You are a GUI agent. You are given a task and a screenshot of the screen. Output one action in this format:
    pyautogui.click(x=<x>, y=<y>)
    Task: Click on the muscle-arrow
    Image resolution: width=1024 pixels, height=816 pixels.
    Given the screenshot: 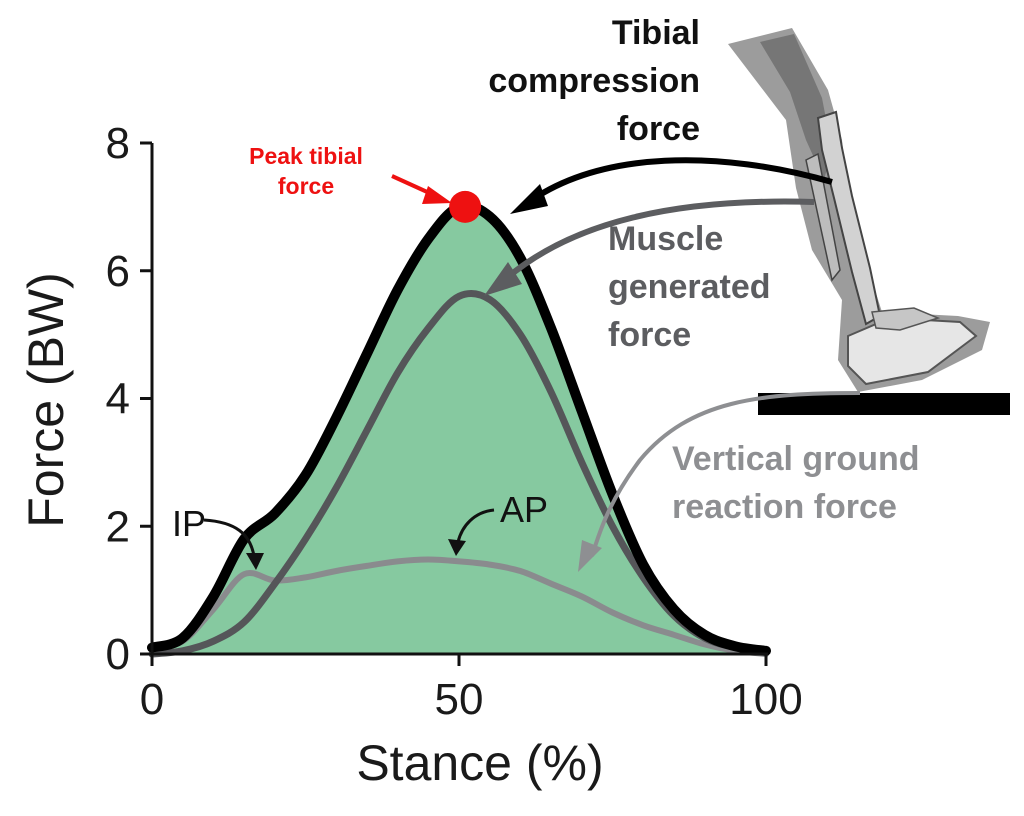 What is the action you would take?
    pyautogui.click(x=656, y=242)
    